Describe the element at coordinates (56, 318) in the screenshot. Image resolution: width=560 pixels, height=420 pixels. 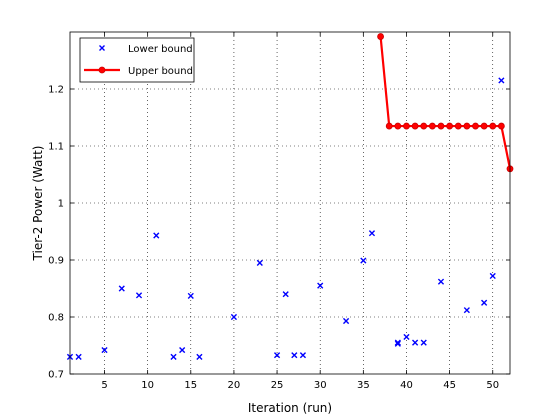
I see `y-tick-label: 0.8` at that location.